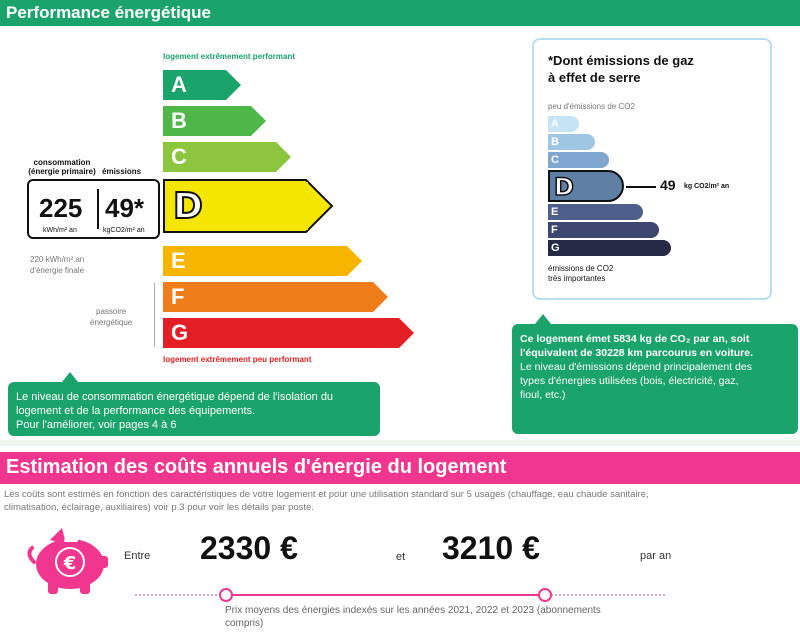 Image resolution: width=800 pixels, height=636 pixels. What do you see at coordinates (109, 12) in the screenshot?
I see `performance-title: Performance énergétique` at bounding box center [109, 12].